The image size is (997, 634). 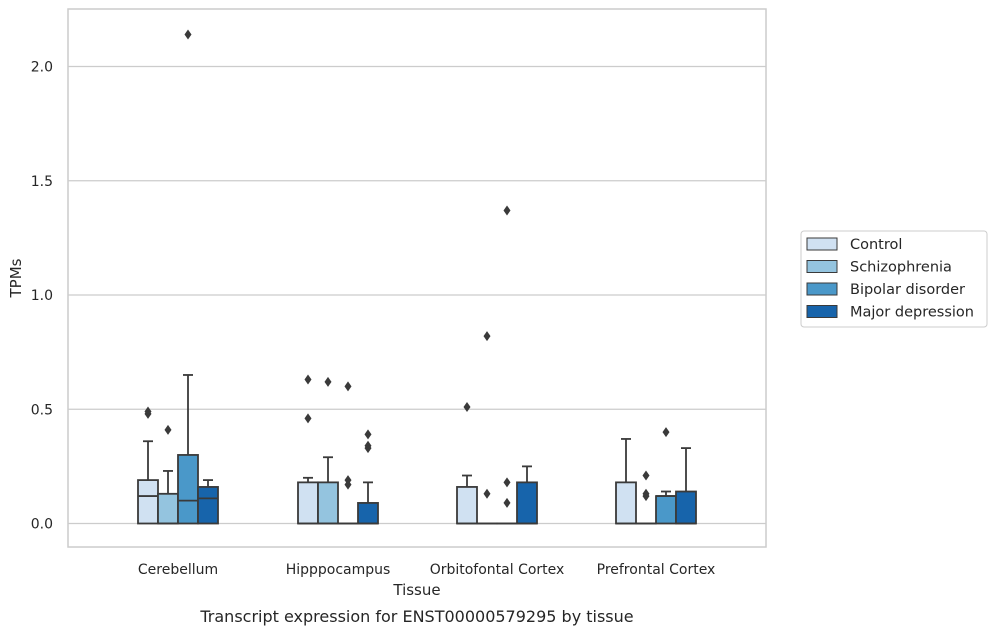 I want to click on y-tick-label: 0.5, so click(x=42, y=410).